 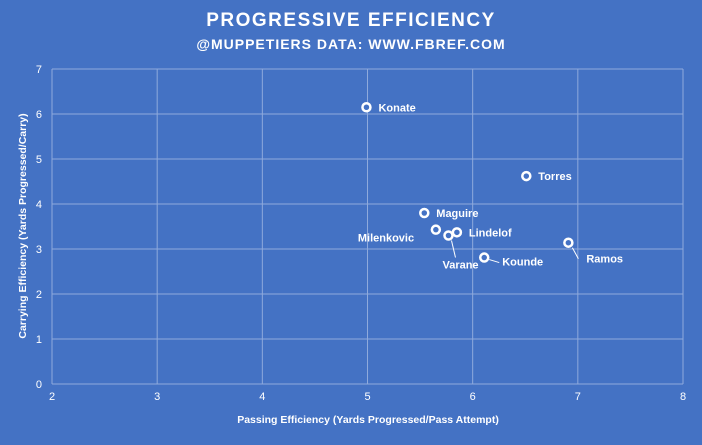 I want to click on data-label-torres: Torres, so click(x=554, y=177).